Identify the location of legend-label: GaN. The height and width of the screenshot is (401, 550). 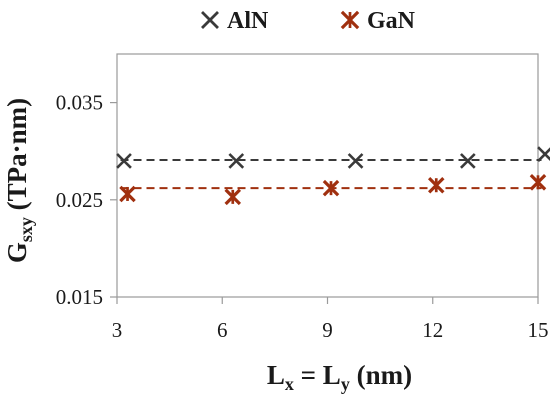
(391, 21).